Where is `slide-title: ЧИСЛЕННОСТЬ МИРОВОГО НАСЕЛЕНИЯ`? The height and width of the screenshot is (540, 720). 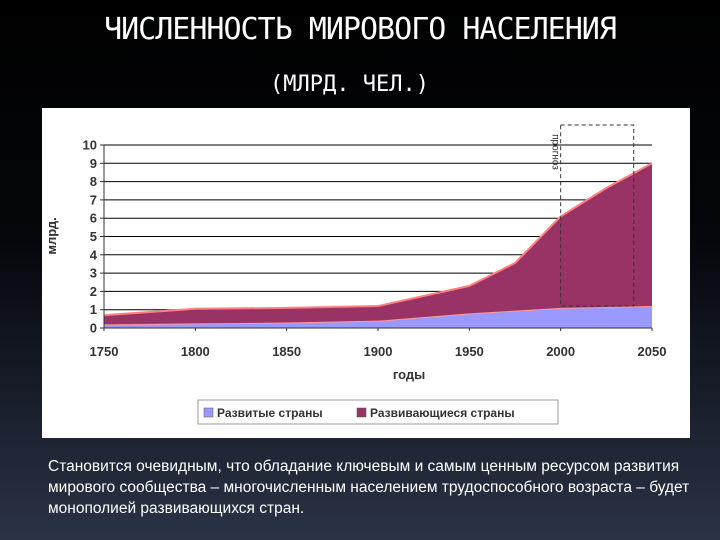 slide-title: ЧИСЛЕННОСТЬ МИРОВОГО НАСЕЛЕНИЯ is located at coordinates (360, 29).